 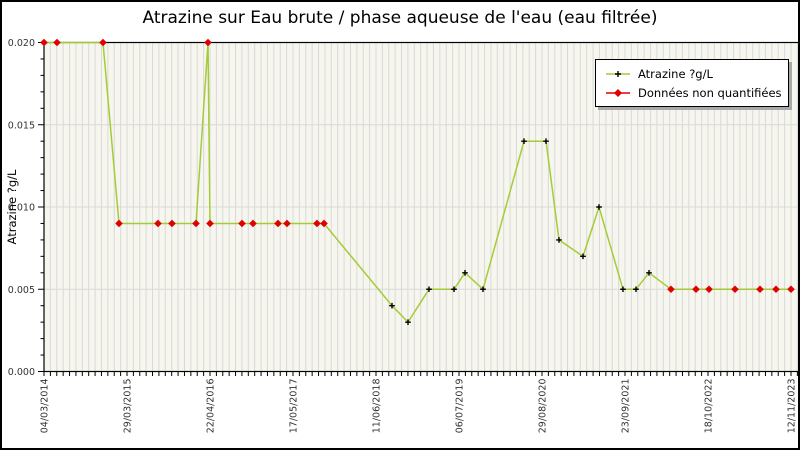 I want to click on y-axis-title: Atrazine ?g/L, so click(x=12, y=206).